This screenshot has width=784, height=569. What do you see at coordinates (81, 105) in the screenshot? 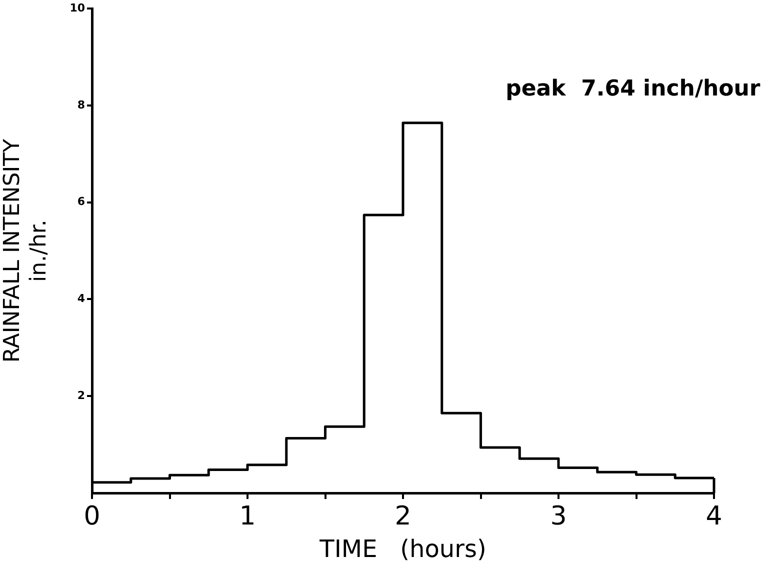
I see `y-tick-label: 8` at bounding box center [81, 105].